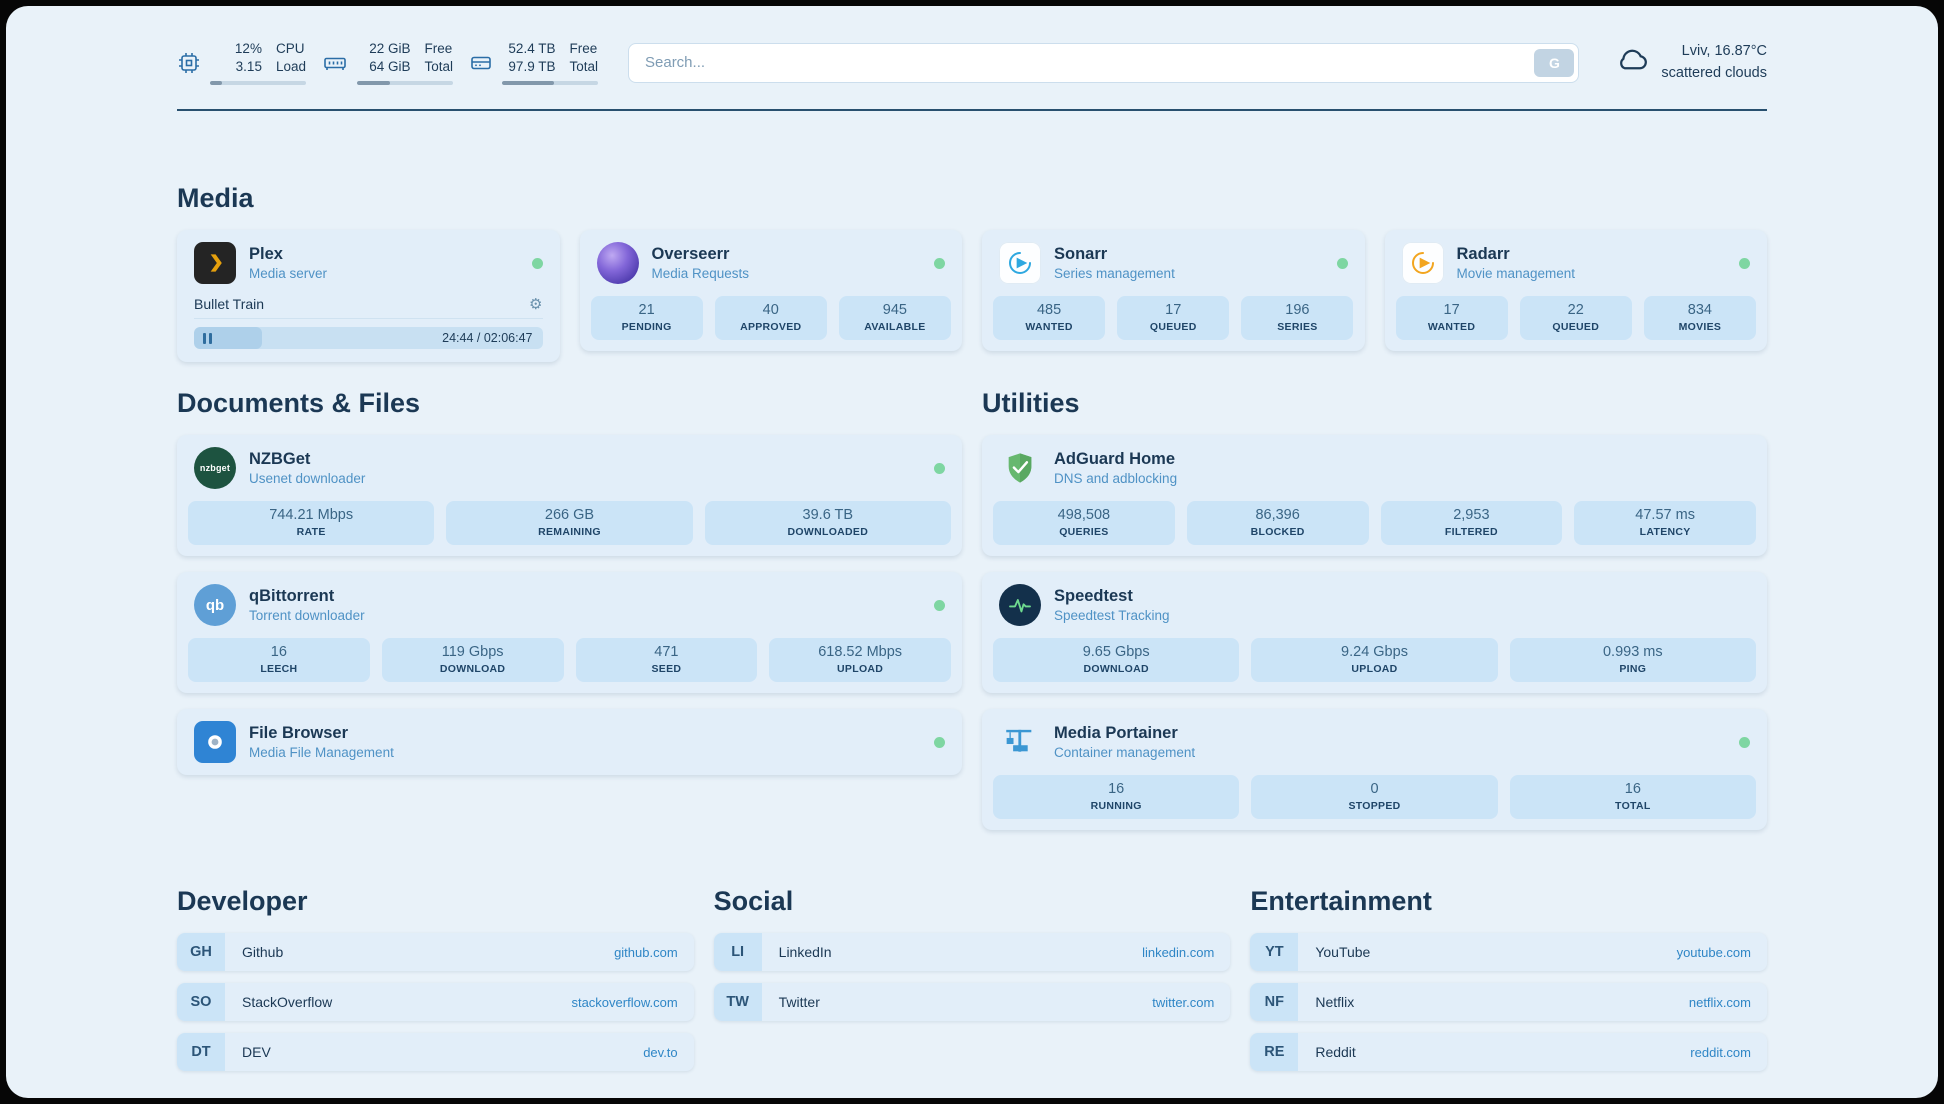 The image size is (1944, 1104). What do you see at coordinates (583, 67) in the screenshot?
I see `disk-total-label: Total` at bounding box center [583, 67].